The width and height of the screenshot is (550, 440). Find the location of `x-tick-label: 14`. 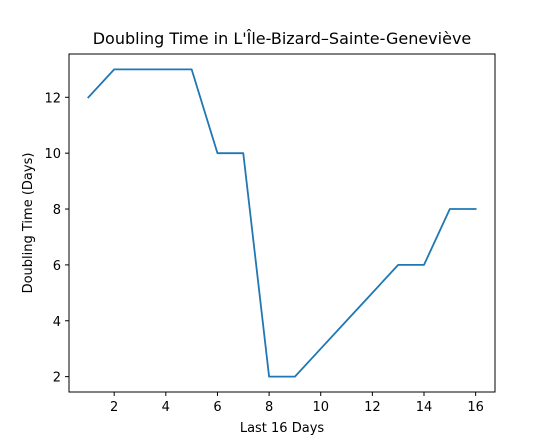

x-tick-label: 14 is located at coordinates (424, 407).